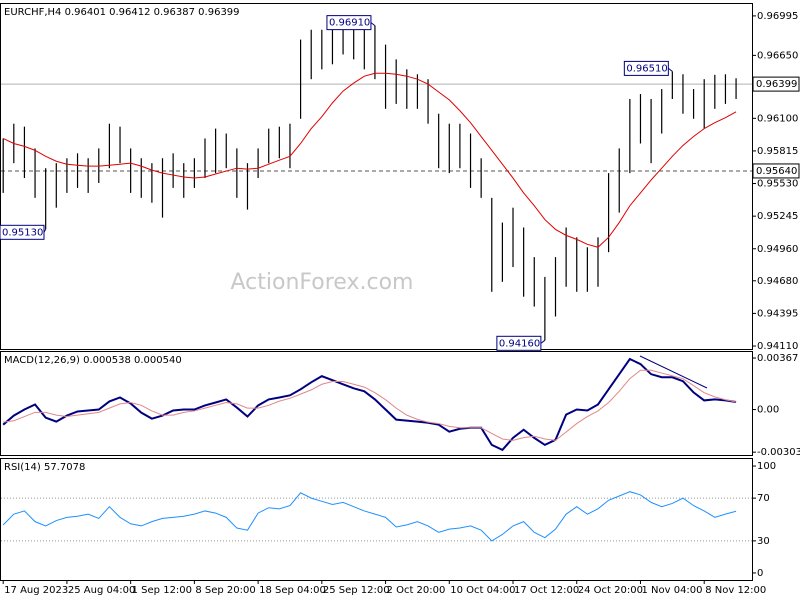  I want to click on x-tick-label: 25 Aug 04:00, so click(101, 590).